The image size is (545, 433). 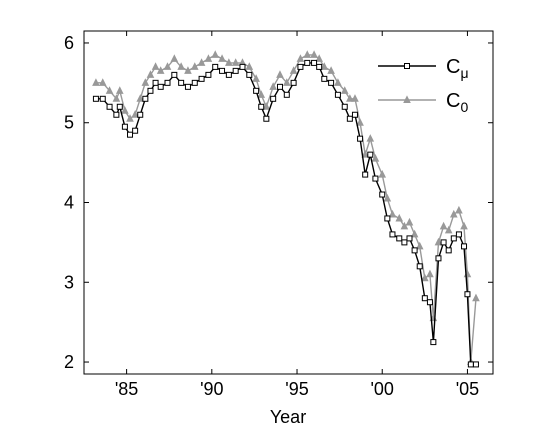 I want to click on legend-entry: Cμ, so click(x=457, y=68).